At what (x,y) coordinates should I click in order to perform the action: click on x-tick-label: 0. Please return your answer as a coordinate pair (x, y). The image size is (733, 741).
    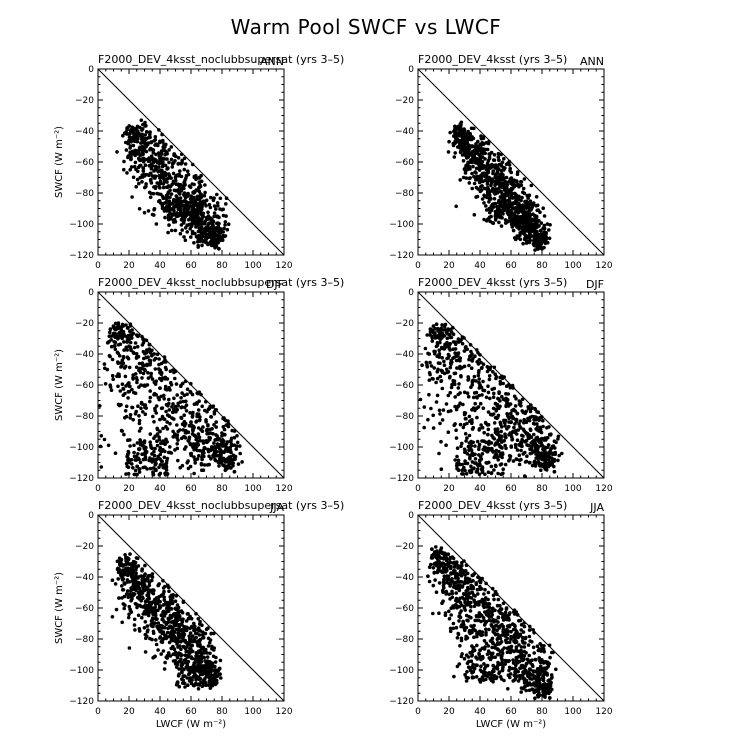
    Looking at the image, I should click on (418, 266).